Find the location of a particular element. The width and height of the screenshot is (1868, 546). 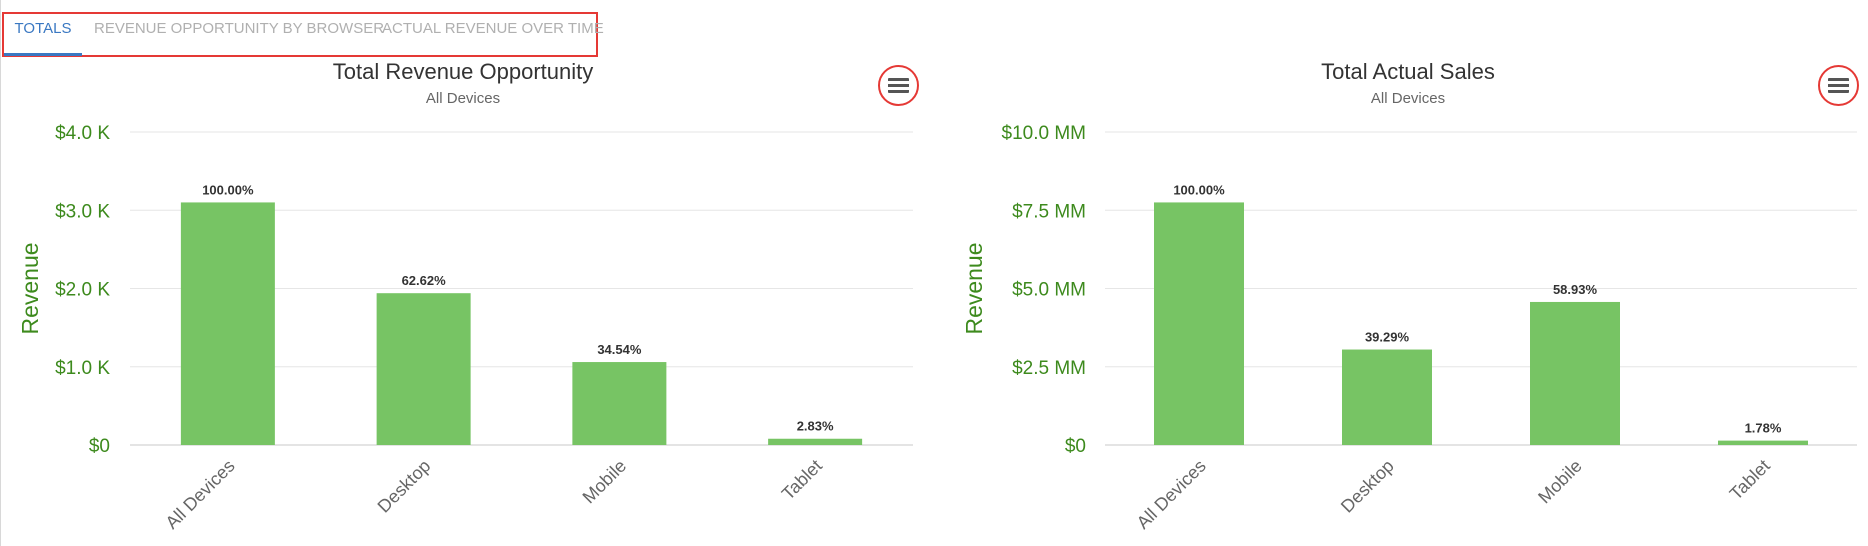

y-tick-label: $10.0 MM is located at coordinates (1044, 133).